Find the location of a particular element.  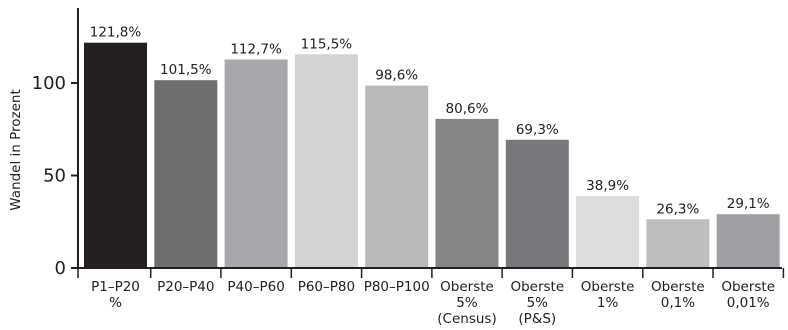

category-label-6-line-1: 5% is located at coordinates (538, 303).